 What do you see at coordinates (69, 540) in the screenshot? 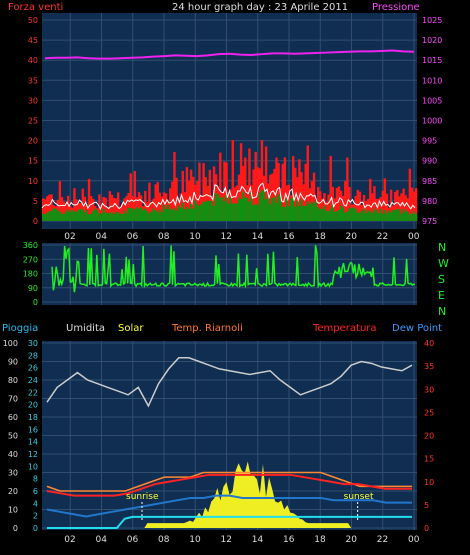
I see `x-tick-label: 02` at bounding box center [69, 540].